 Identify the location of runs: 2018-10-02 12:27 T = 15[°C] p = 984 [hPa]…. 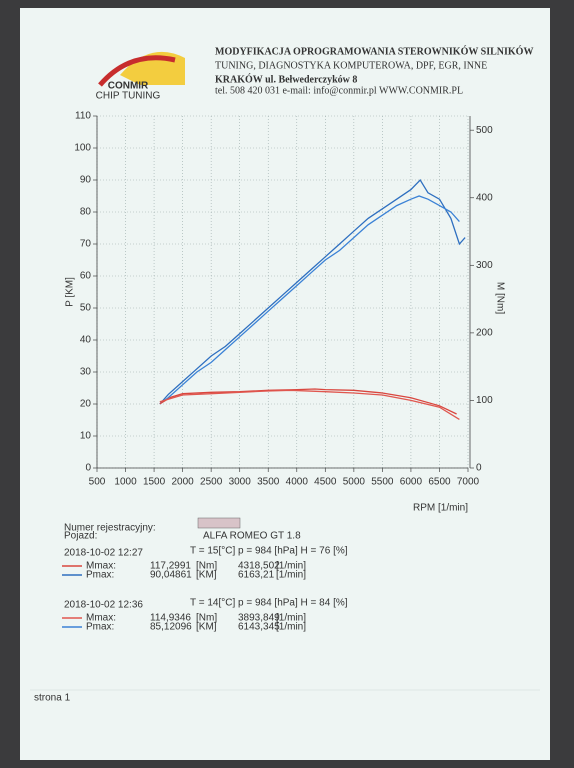
(205, 589).